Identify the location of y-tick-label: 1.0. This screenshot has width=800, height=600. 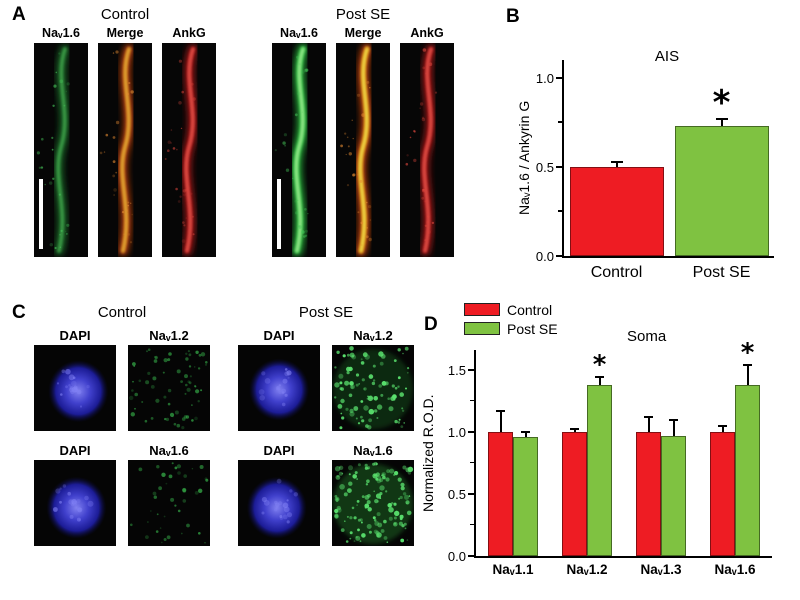
(456, 432).